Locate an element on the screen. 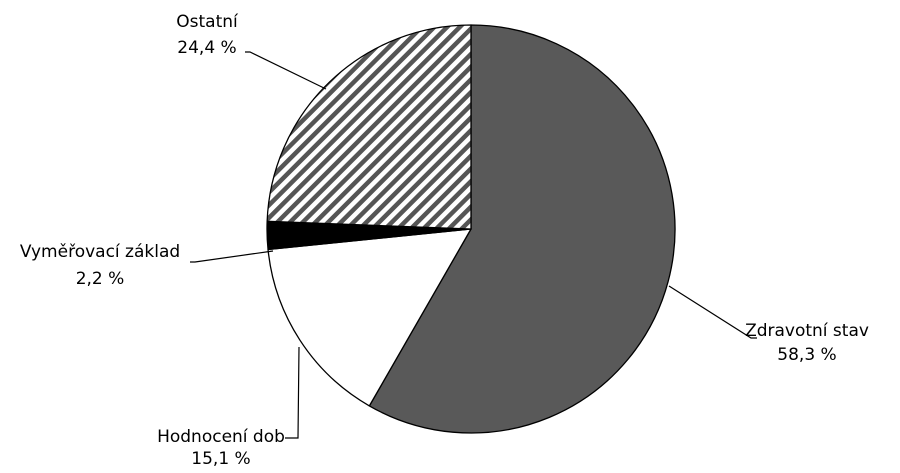 The width and height of the screenshot is (900, 473). pie-slice-ostatni is located at coordinates (369, 127).